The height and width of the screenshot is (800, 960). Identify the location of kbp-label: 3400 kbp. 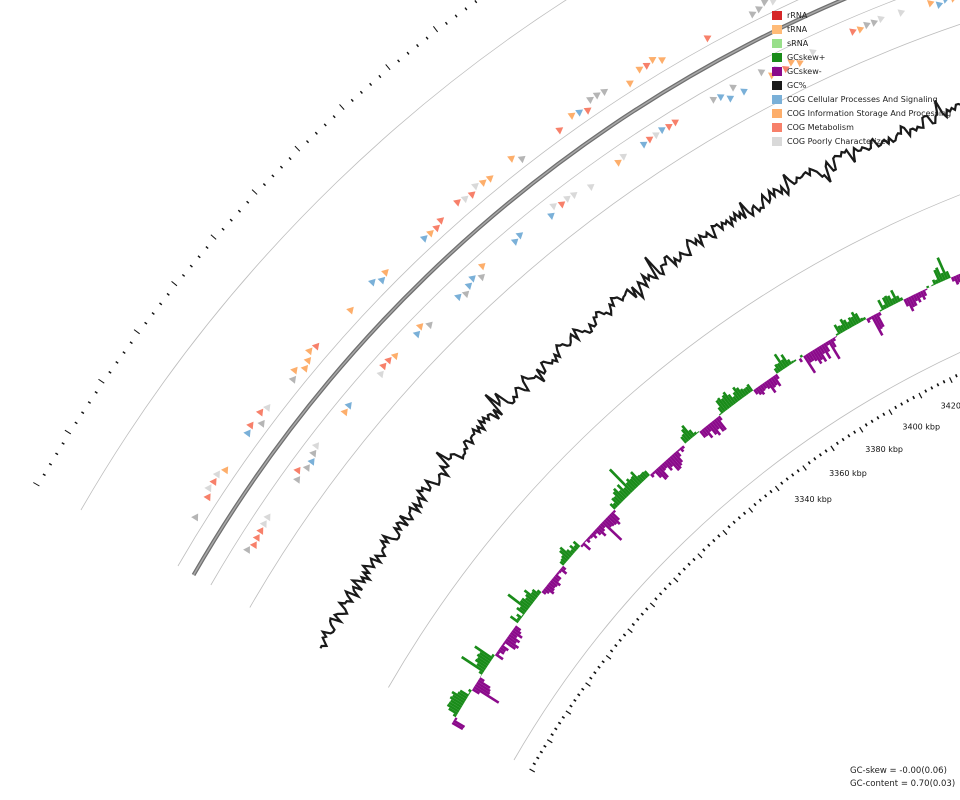
(921, 427).